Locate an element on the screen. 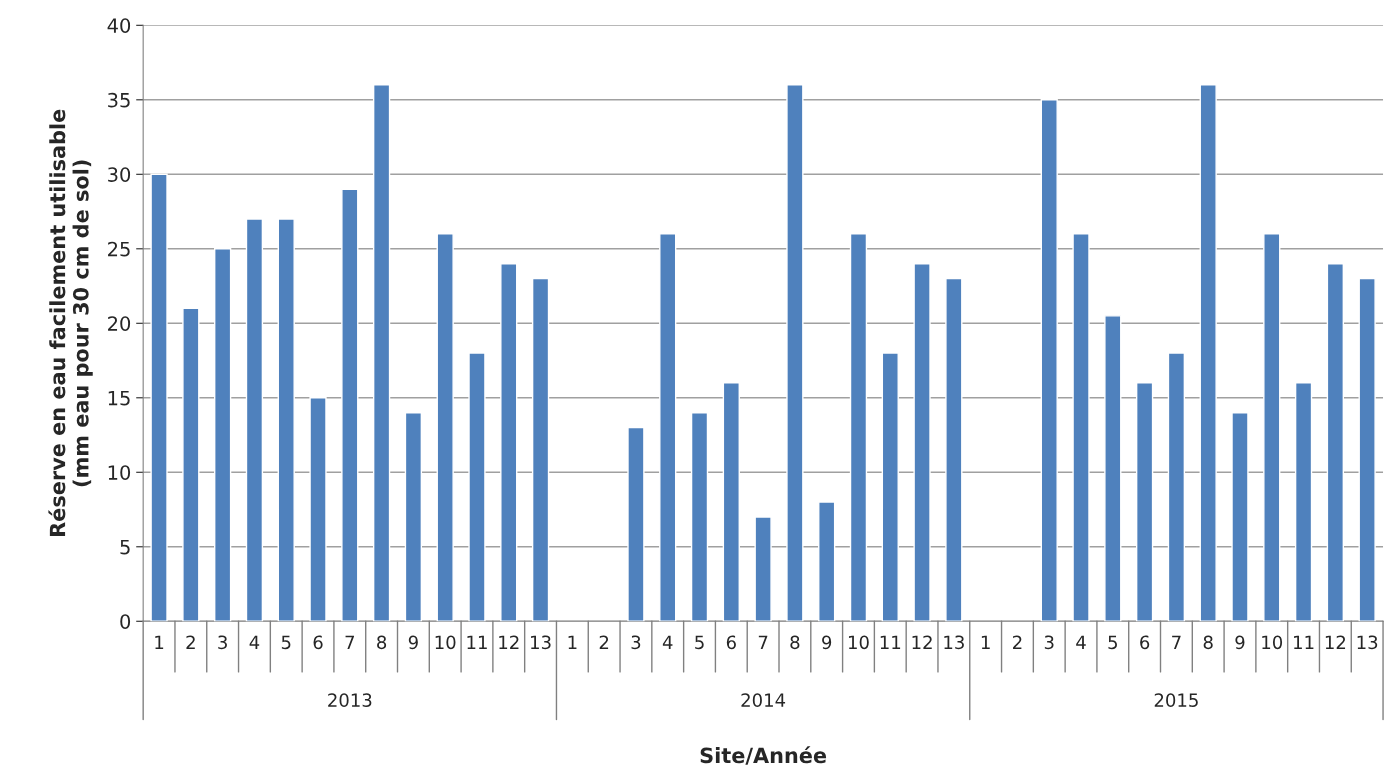 This screenshot has width=1390, height=767. y-tick-label: 25 is located at coordinates (119, 249).